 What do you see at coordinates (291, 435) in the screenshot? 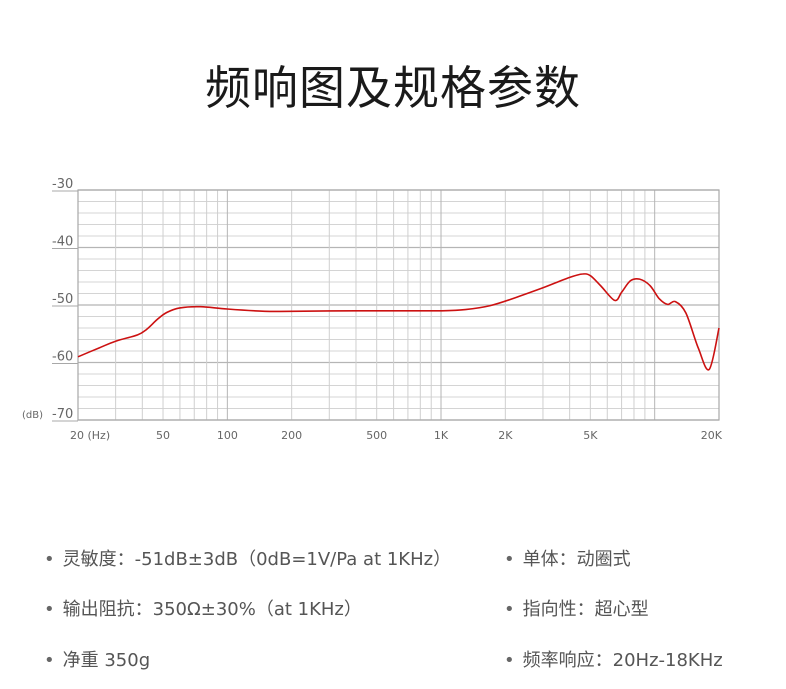
I see `x-tick-label: 200` at bounding box center [291, 435].